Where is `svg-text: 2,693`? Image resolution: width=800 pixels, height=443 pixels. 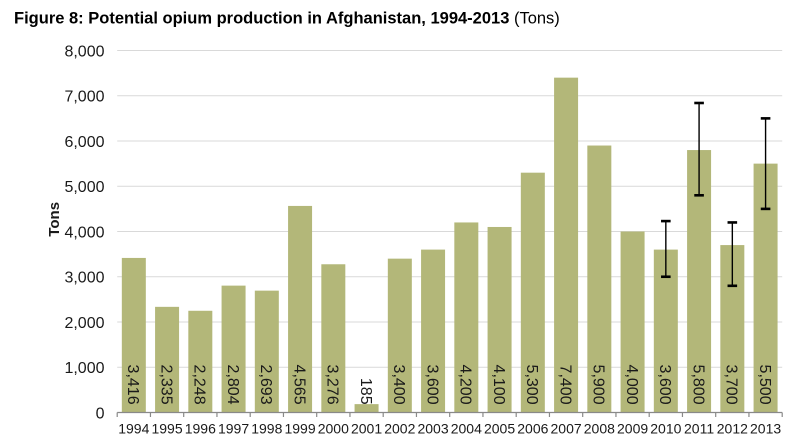 svg-text: 2,693 is located at coordinates (265, 385).